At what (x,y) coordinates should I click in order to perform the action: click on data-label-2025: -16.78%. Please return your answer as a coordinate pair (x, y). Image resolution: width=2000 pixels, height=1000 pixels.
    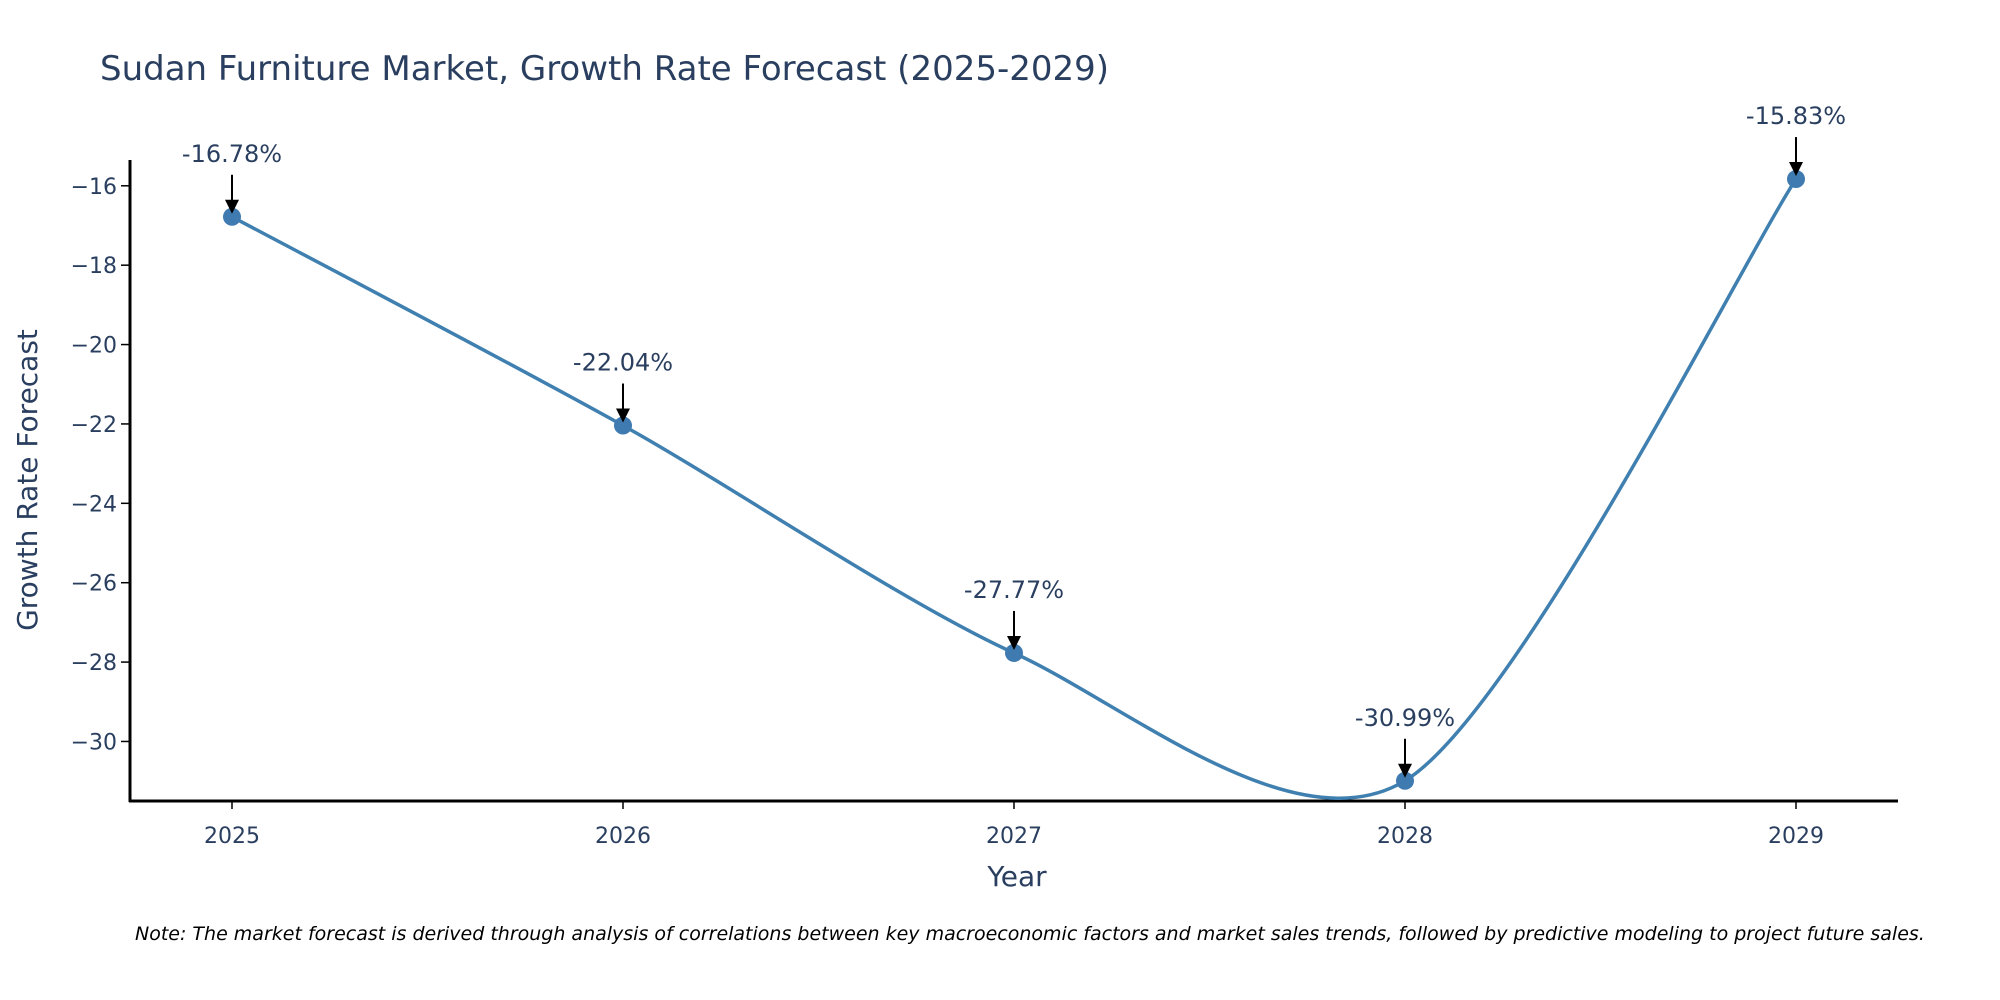
    Looking at the image, I should click on (232, 154).